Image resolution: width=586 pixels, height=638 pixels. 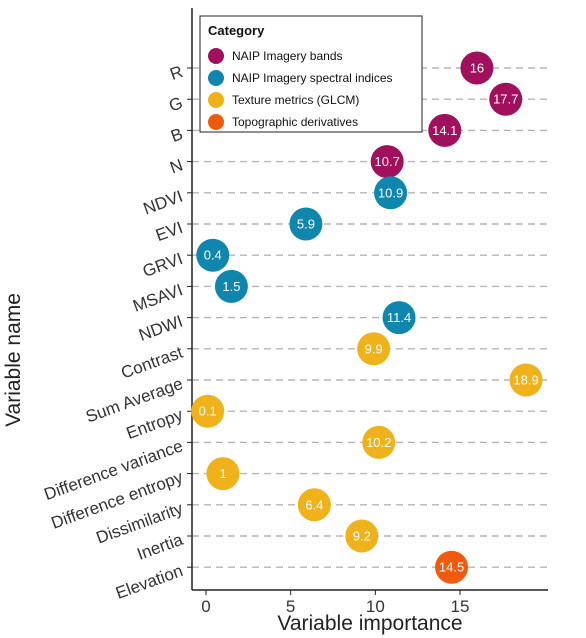 I want to click on data-point-label: 9.2, so click(x=362, y=536).